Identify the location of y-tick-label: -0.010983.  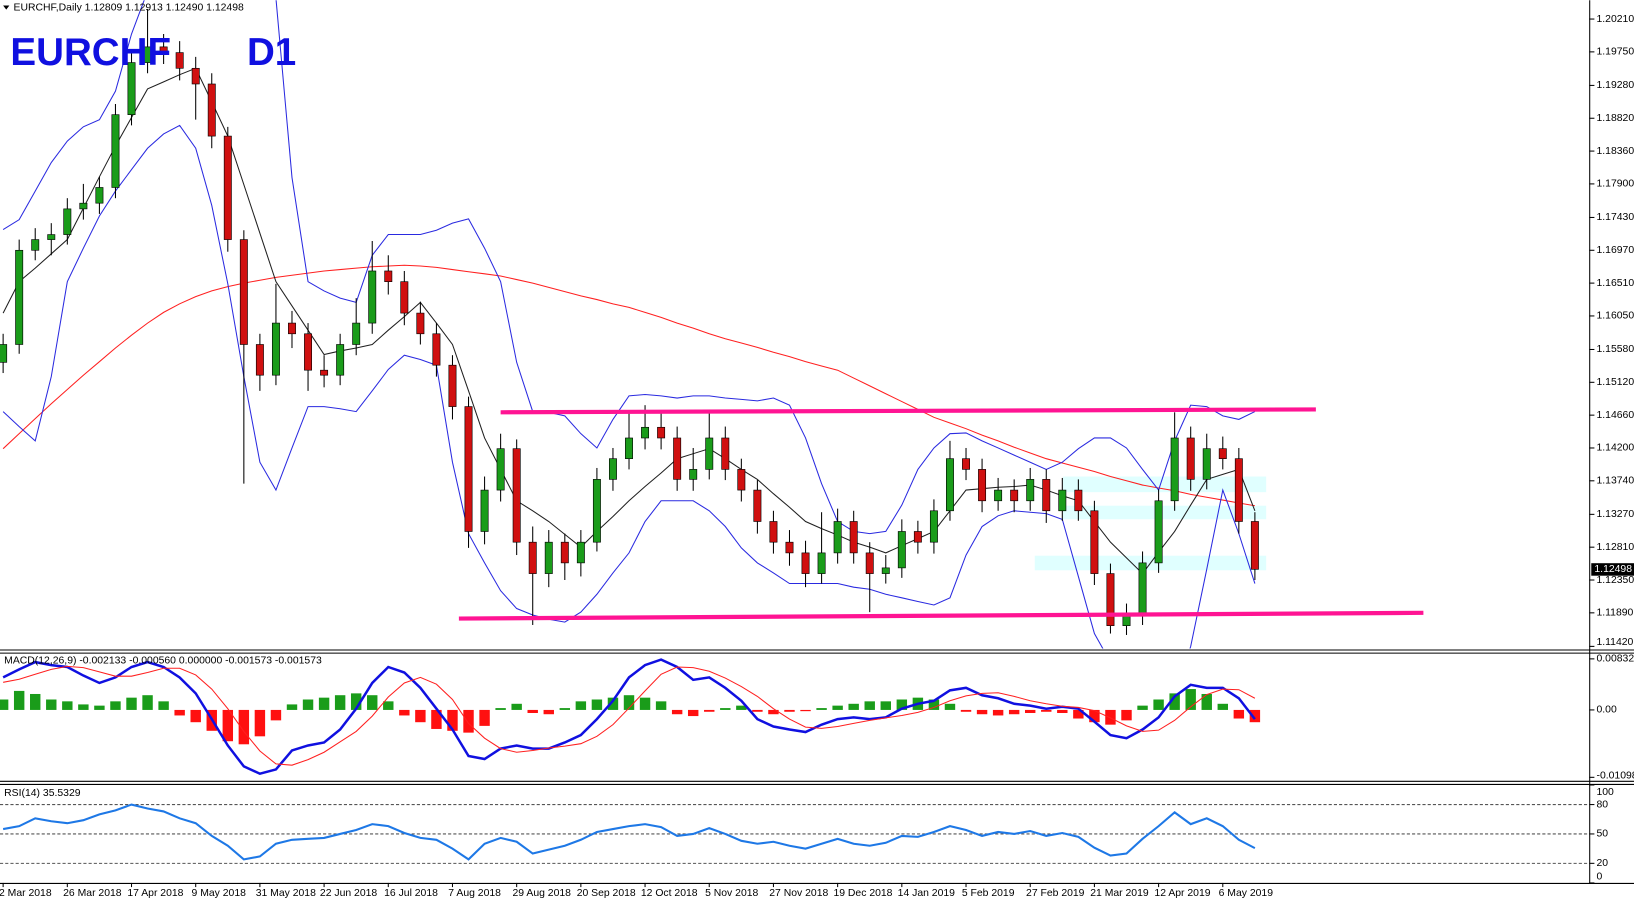
(1615, 775).